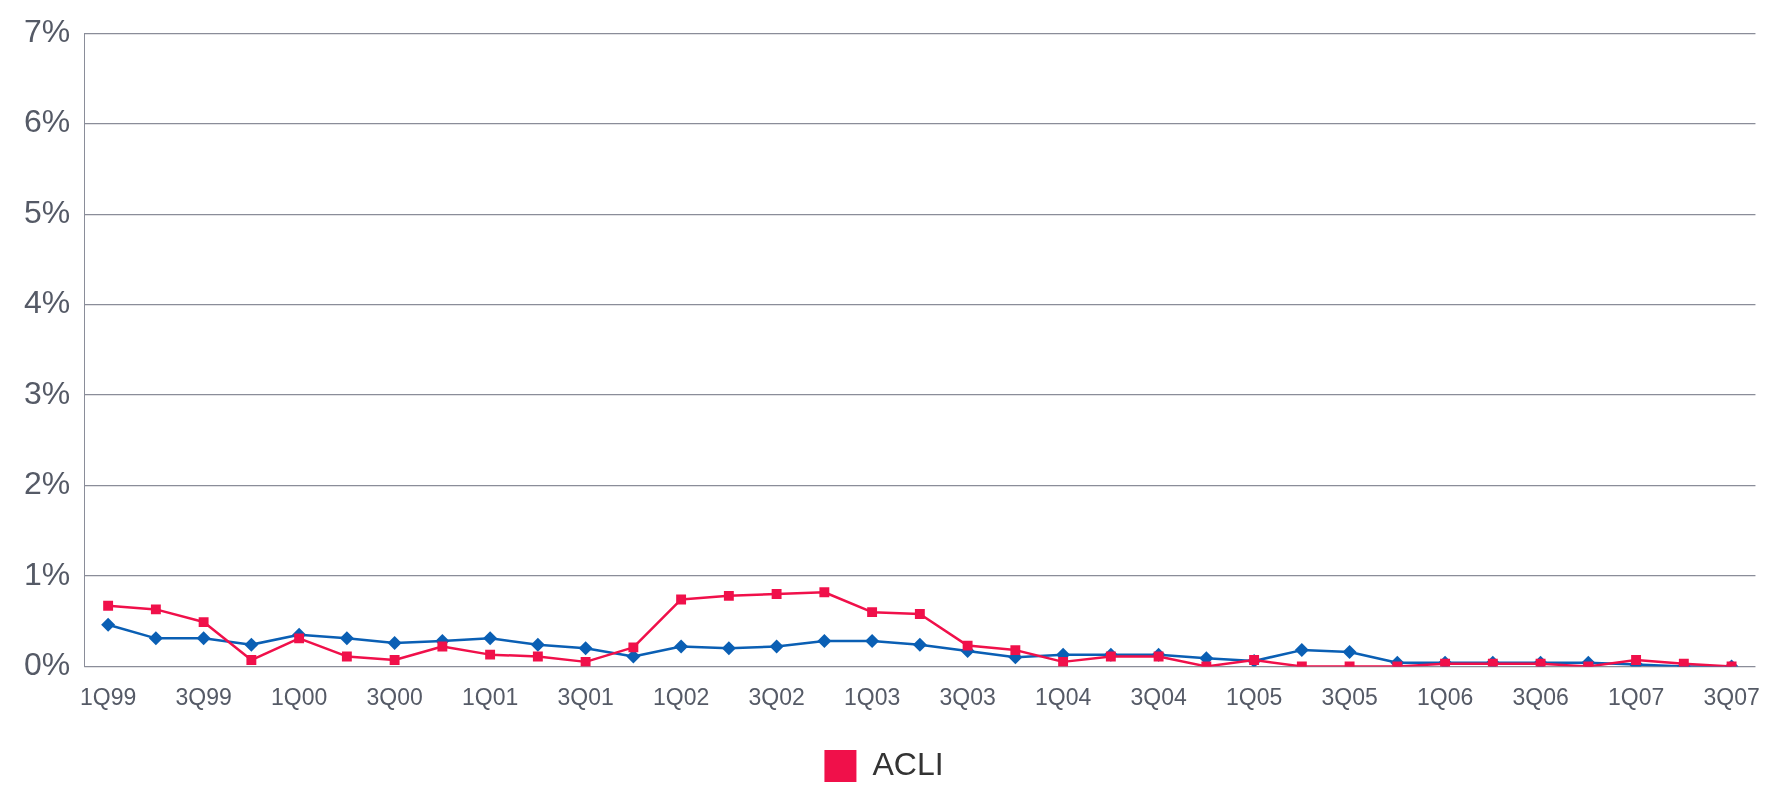 This screenshot has width=1778, height=802. What do you see at coordinates (1254, 696) in the screenshot?
I see `x-tick-label: 1Q05` at bounding box center [1254, 696].